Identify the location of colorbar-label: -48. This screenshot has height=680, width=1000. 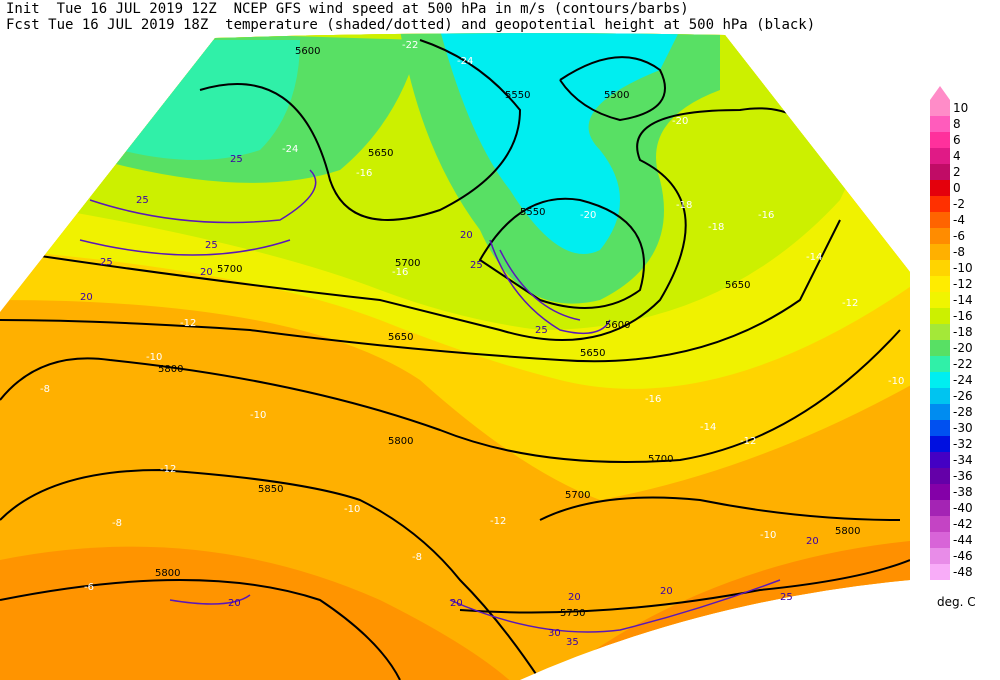
(963, 572).